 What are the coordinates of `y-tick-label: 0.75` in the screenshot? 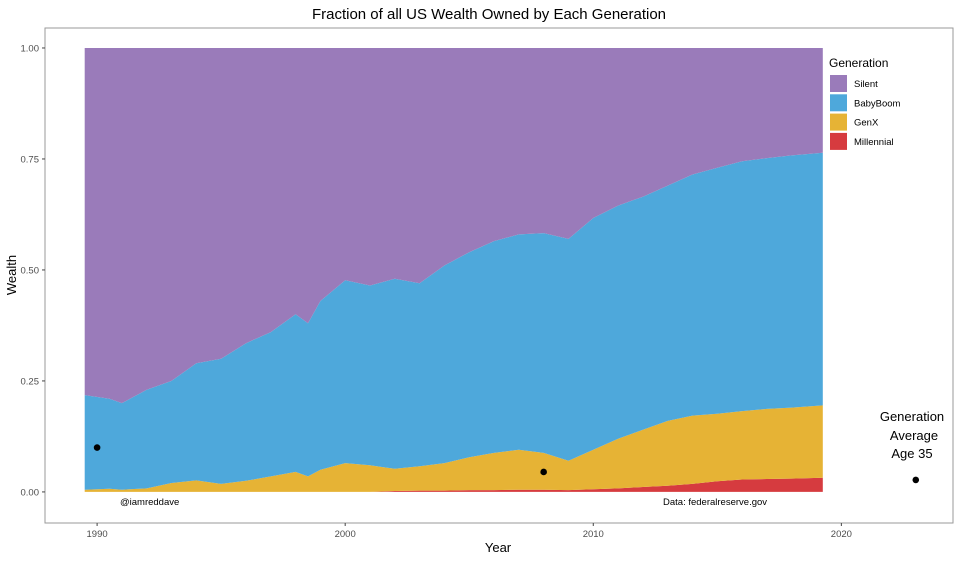 It's located at (30, 159).